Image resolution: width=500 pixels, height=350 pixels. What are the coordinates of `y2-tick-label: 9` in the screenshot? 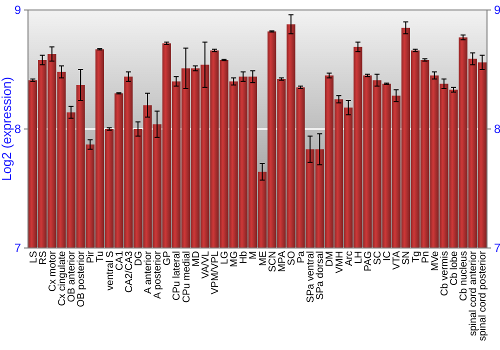 It's located at (497, 9).